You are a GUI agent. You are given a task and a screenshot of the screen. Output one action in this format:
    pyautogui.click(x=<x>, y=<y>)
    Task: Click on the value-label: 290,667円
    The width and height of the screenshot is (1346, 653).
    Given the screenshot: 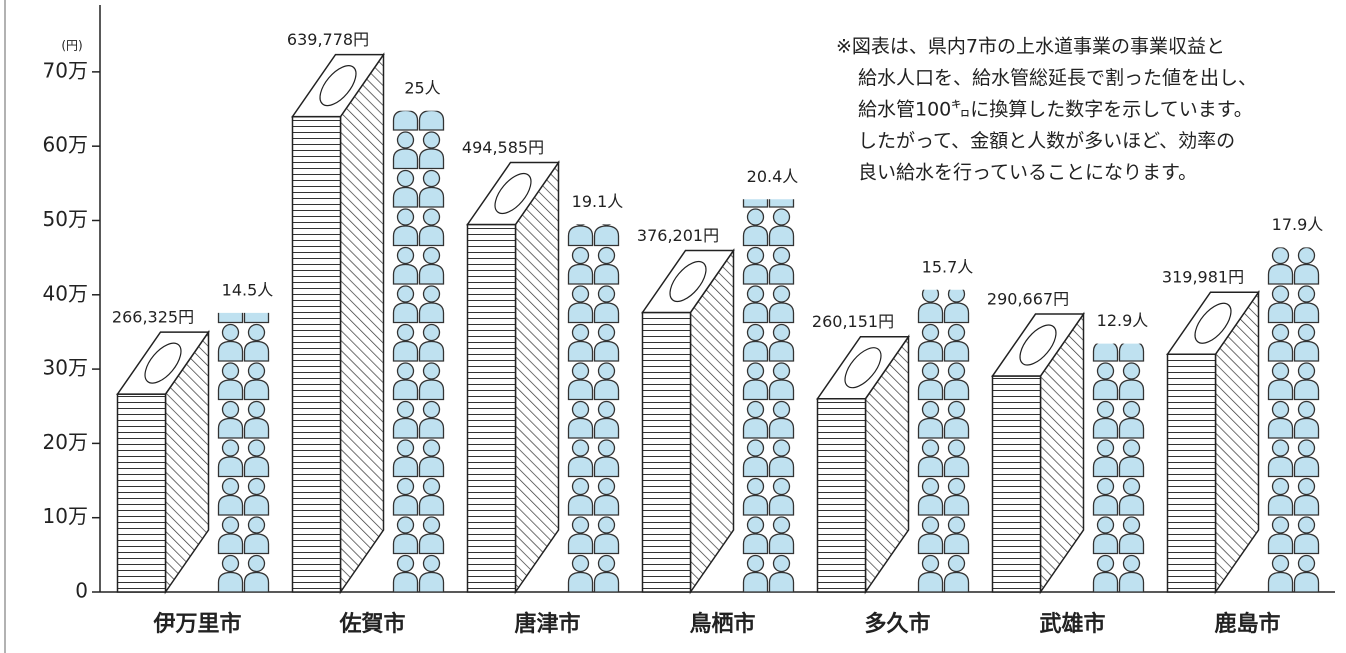 What is the action you would take?
    pyautogui.click(x=1028, y=299)
    